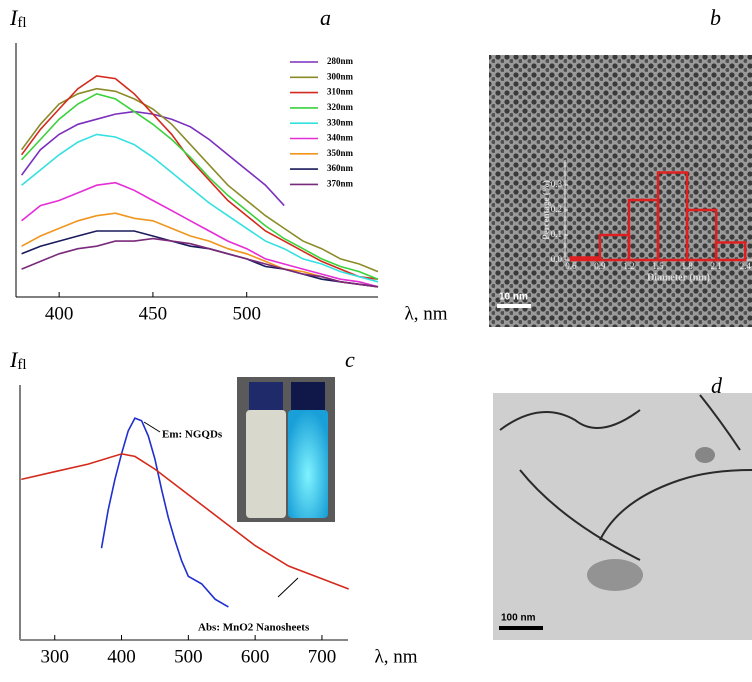 Image resolution: width=752 pixels, height=682 pixels. Describe the element at coordinates (340, 92) in the screenshot. I see `legend-label: 310nm` at that location.